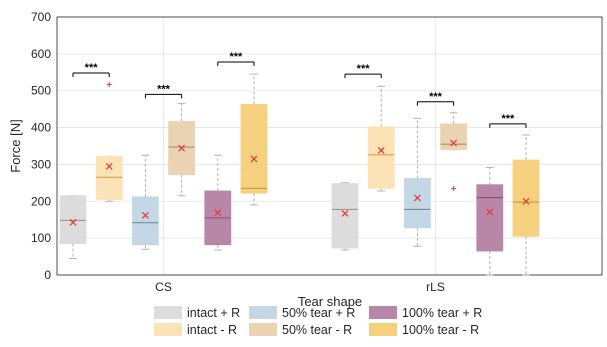 This screenshot has height=347, width=607. Describe the element at coordinates (442, 313) in the screenshot. I see `legend-label: 100% tear + R` at that location.